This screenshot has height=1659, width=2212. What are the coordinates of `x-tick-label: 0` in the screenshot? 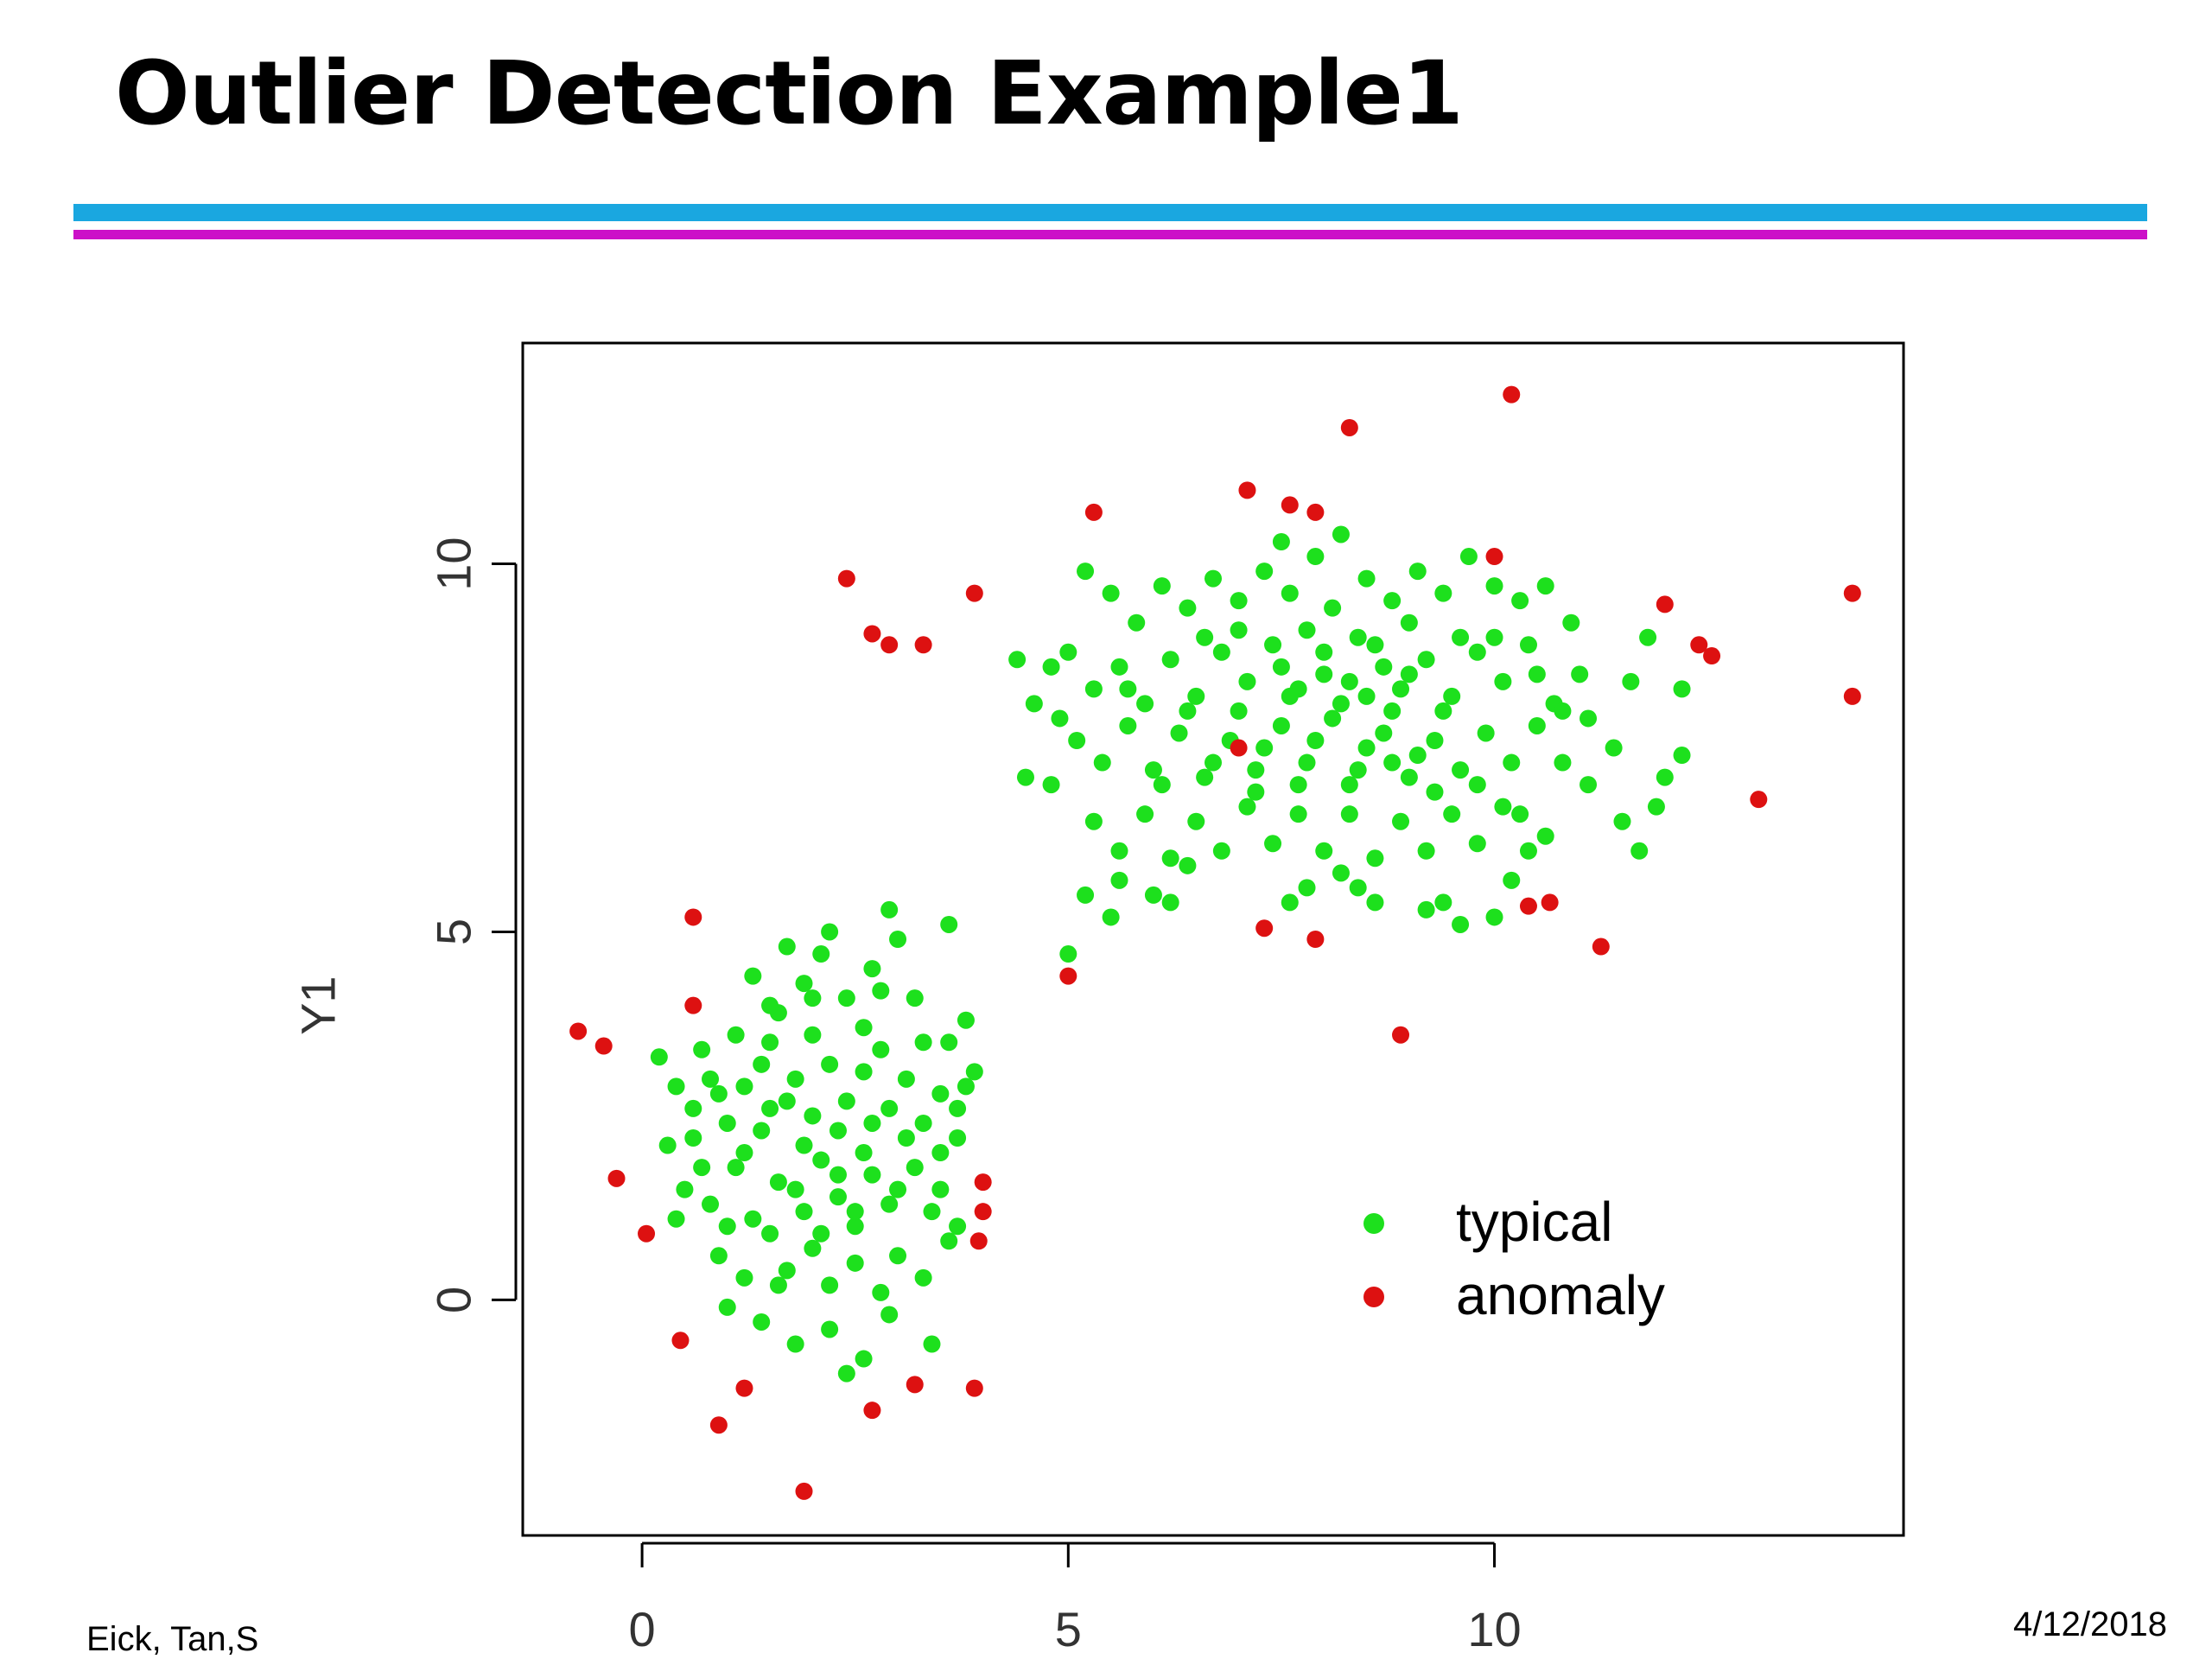 It's located at (642, 1629).